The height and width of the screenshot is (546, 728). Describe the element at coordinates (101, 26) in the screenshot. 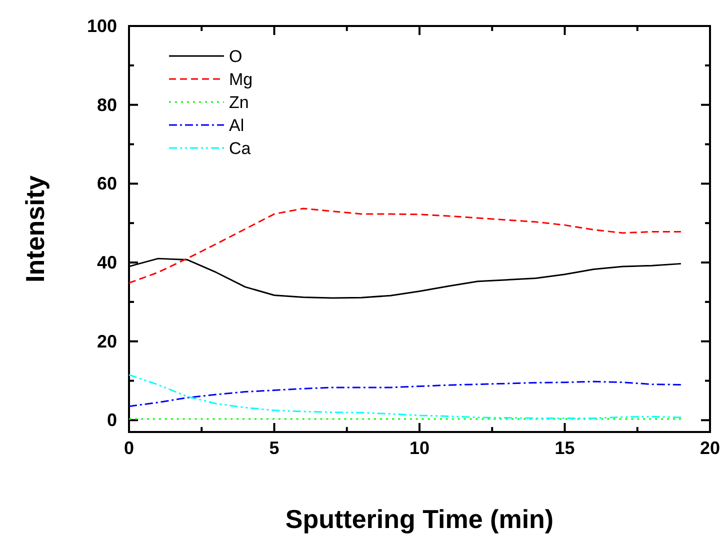

I see `y-tick-label: 100` at that location.